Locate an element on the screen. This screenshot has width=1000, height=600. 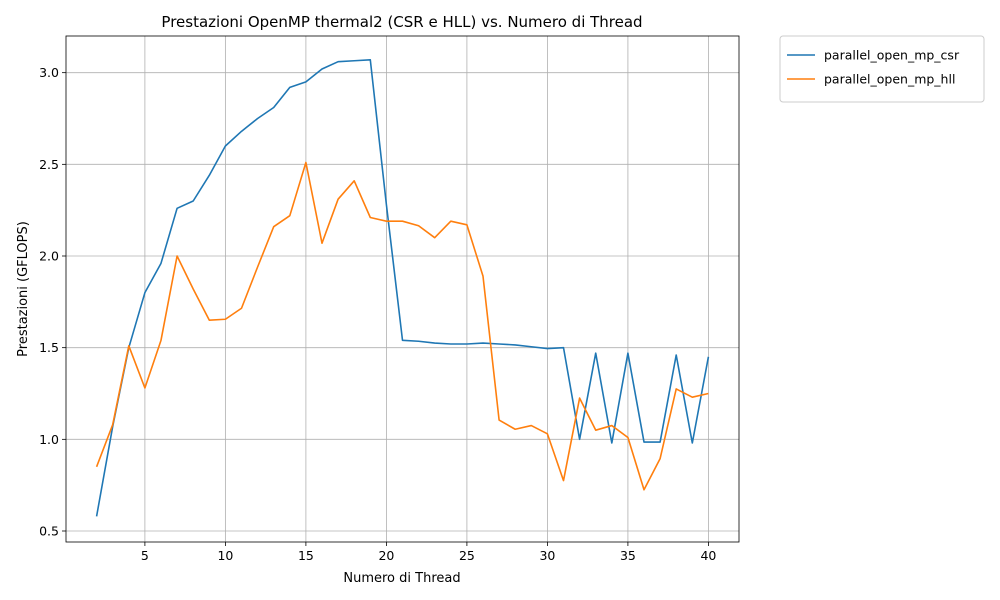
x-tick-label: 10 is located at coordinates (225, 555).